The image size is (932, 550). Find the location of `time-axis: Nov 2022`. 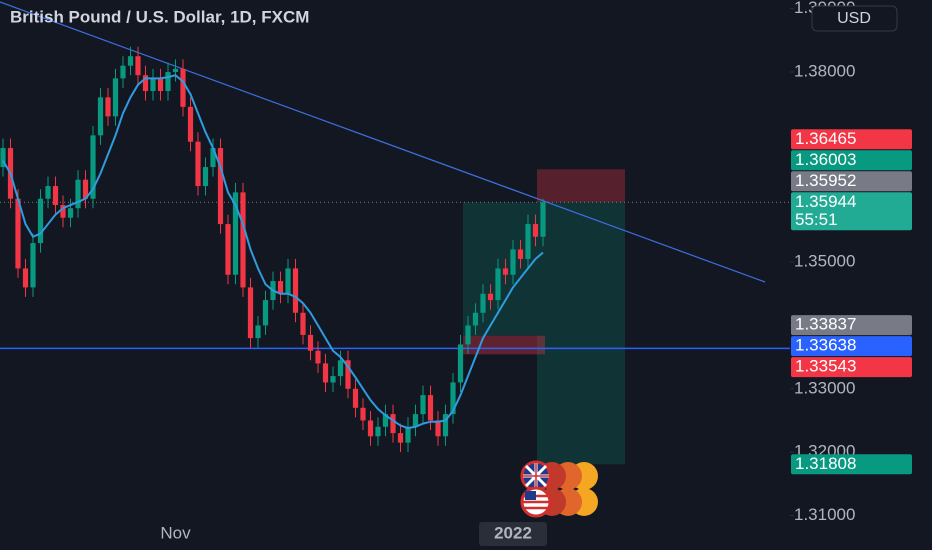

time-axis: Nov 2022 is located at coordinates (353, 534).